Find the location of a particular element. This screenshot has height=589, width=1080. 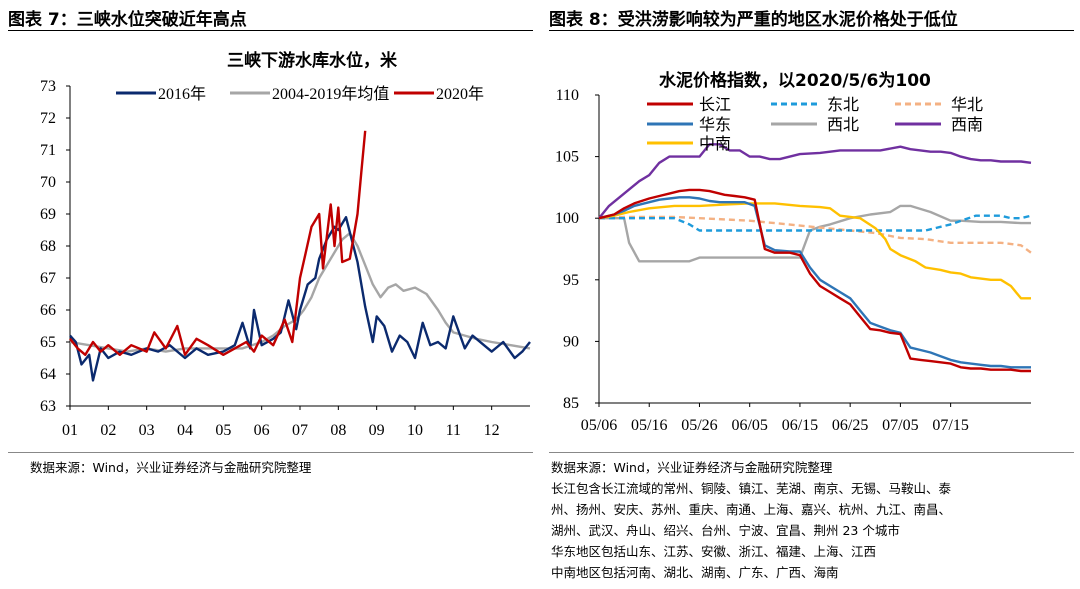

y-tick-label: 100 is located at coordinates (567, 218).